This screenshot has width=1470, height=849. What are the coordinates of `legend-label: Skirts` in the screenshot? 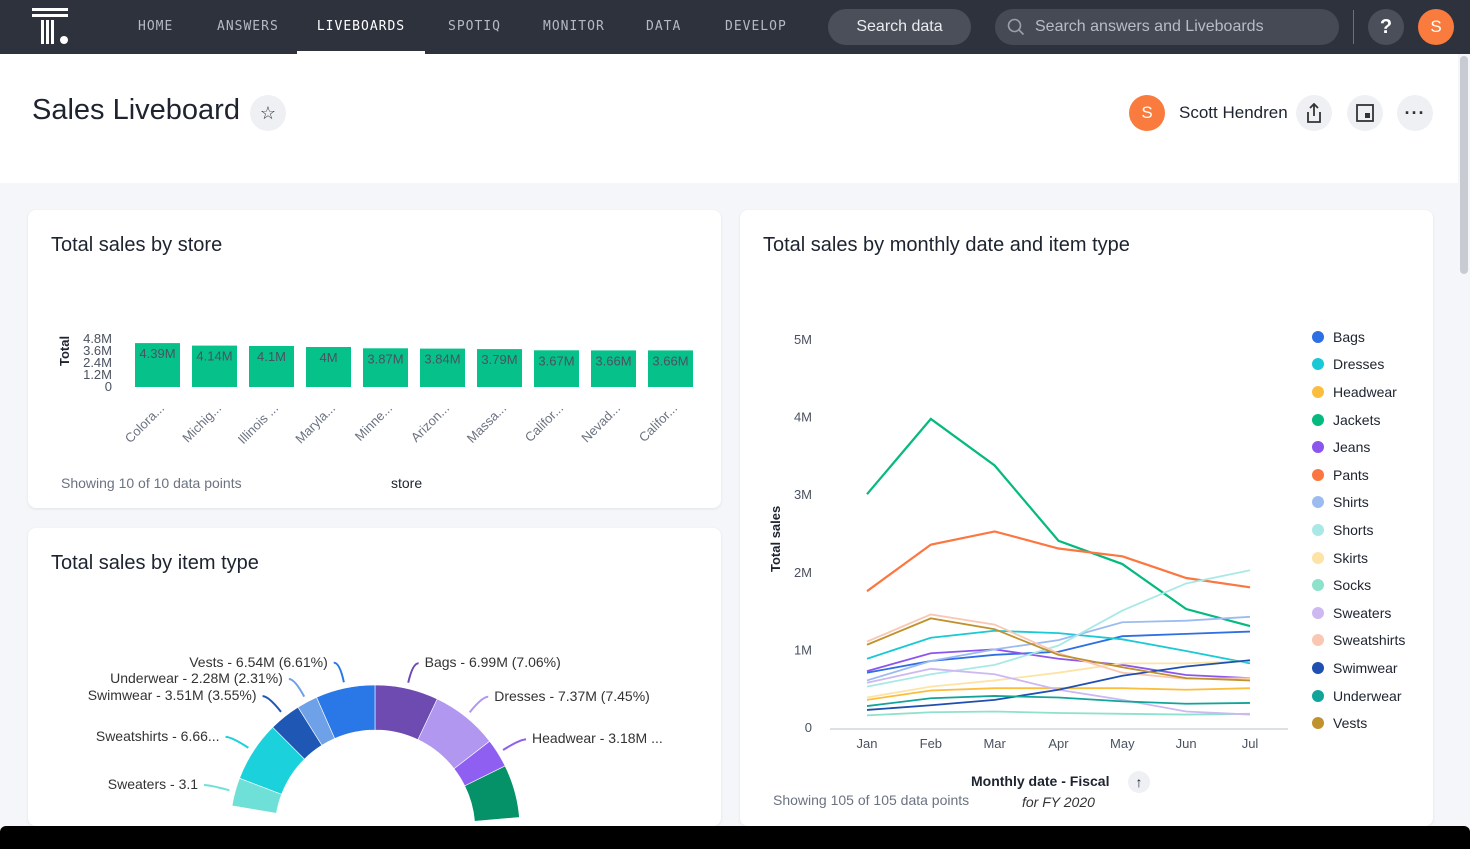 It's located at (1350, 557).